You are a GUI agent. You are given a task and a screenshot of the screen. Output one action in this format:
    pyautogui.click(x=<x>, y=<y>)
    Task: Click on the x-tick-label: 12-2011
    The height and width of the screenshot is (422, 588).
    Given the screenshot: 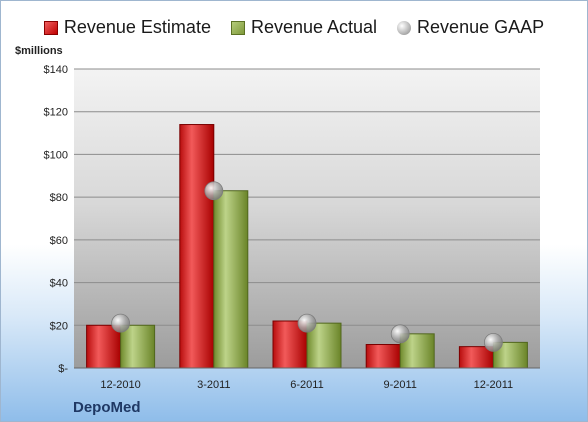 What is the action you would take?
    pyautogui.click(x=494, y=385)
    